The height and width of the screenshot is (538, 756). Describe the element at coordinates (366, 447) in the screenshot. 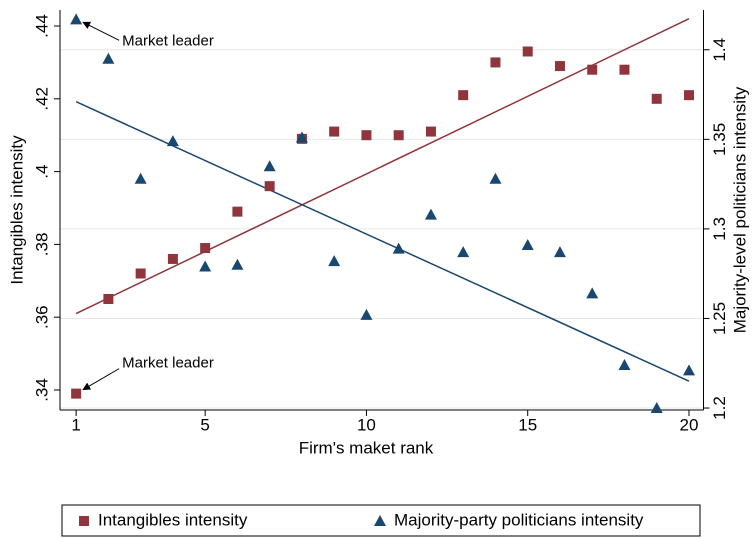

I see `x-axis-title: Firm's maket rank` at that location.